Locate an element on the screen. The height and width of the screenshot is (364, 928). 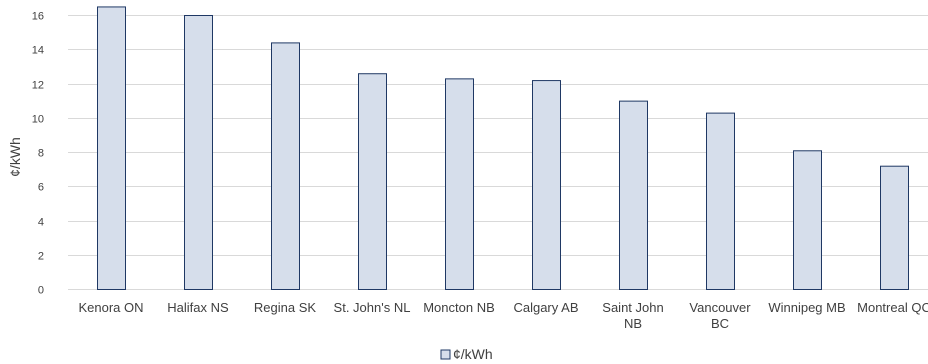
x-tick-label: Saint John NB is located at coordinates (632, 315).